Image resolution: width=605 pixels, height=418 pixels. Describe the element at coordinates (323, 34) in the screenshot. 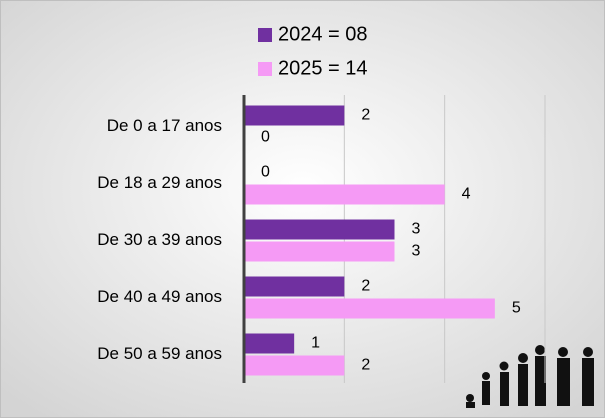

I see `legend-label: 2024 = 08` at that location.